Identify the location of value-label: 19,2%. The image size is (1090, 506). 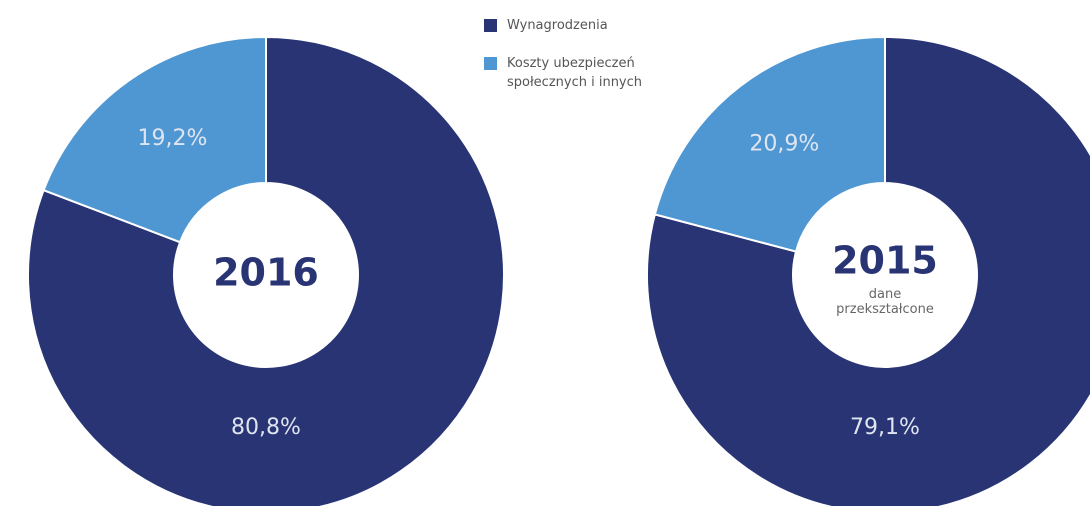
(172, 138).